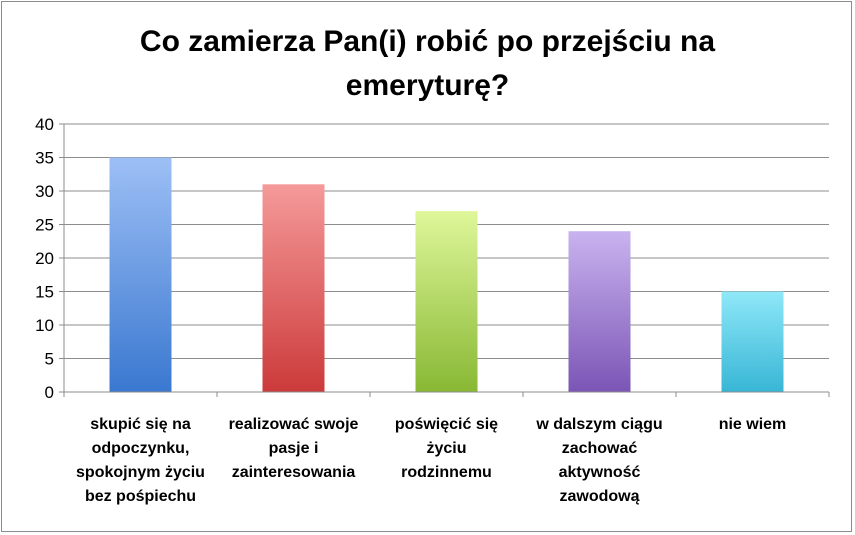 This screenshot has width=855, height=535. Describe the element at coordinates (49, 359) in the screenshot. I see `y-tick-label: 5` at that location.